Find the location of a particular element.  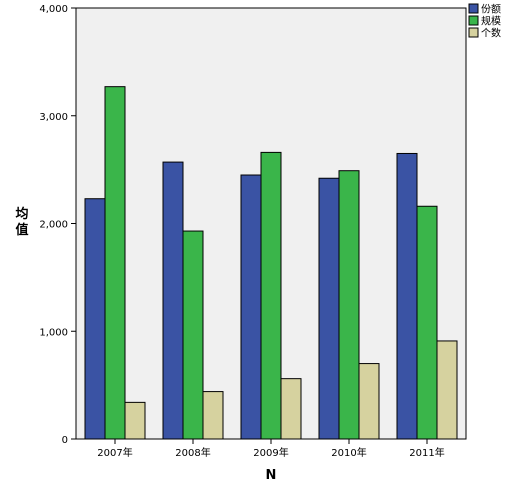

x-axis: 2007年 2008年 2009年 2010年 2011年 is located at coordinates (271, 449).